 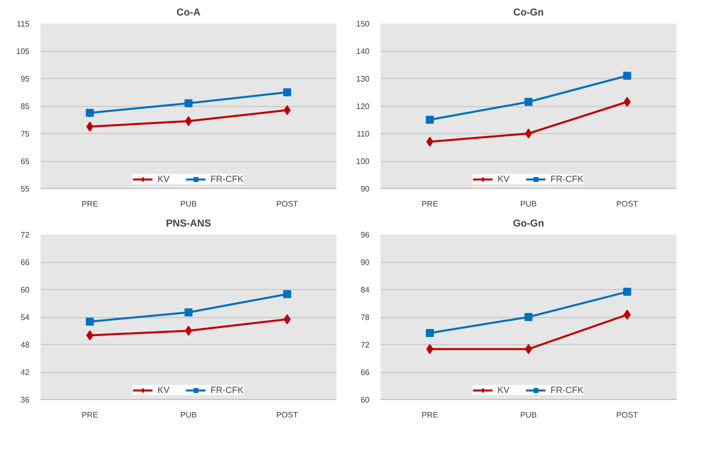 I want to click on y-tick-label: 54, so click(x=25, y=317).